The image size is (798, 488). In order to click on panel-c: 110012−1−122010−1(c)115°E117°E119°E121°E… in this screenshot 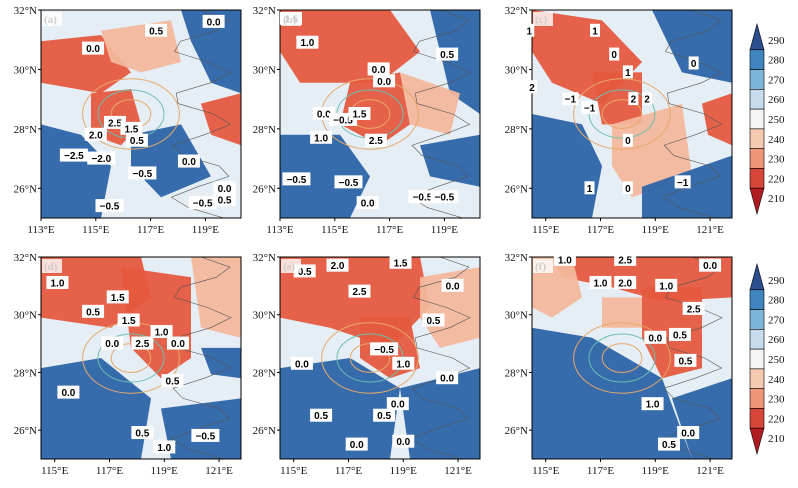, I will do `click(619, 120)`.